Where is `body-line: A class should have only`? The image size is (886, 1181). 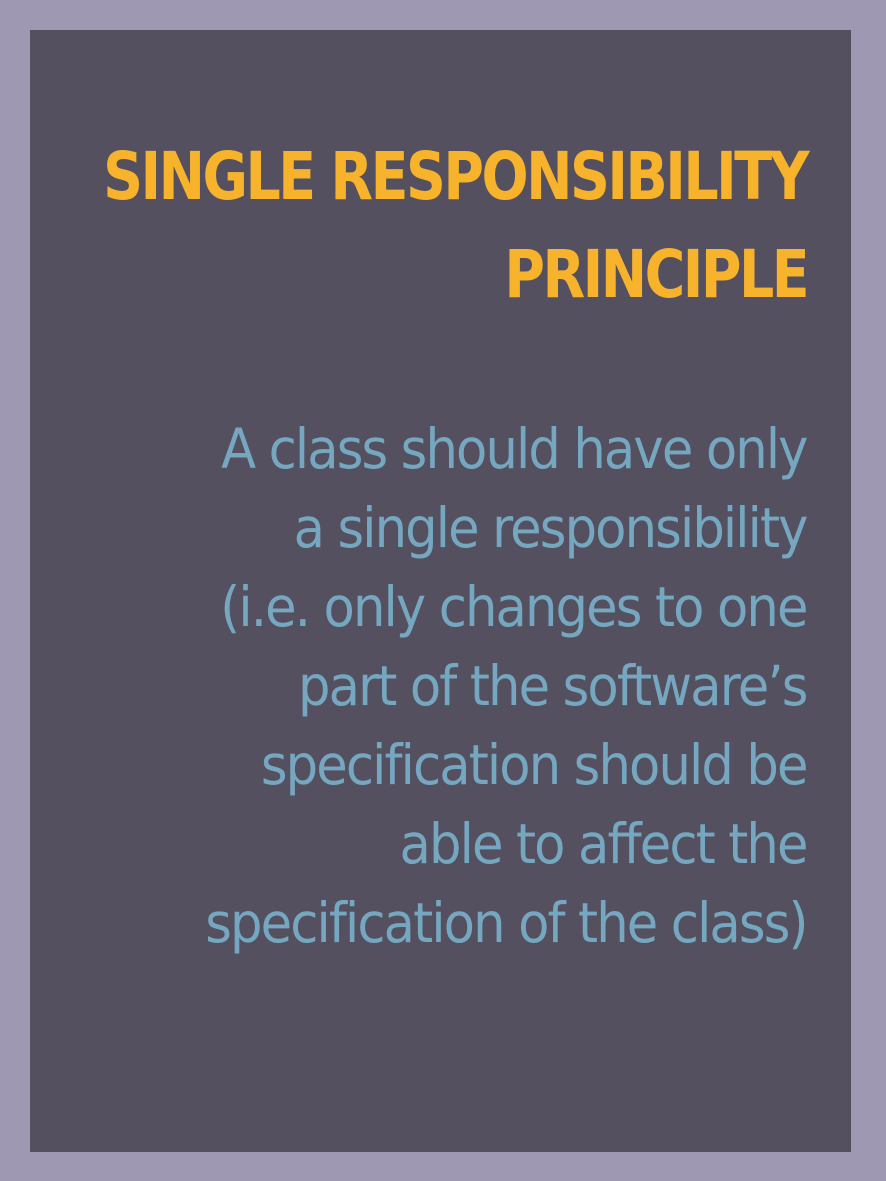
body-line: A class should have only is located at coordinates (514, 449).